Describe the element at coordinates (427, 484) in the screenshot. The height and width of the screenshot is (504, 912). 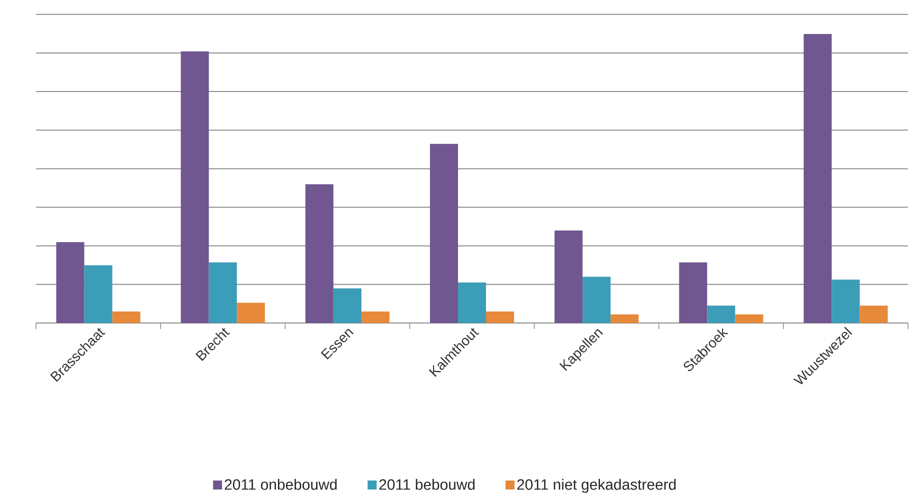
I see `legend-label: 2011 bebouwd` at that location.